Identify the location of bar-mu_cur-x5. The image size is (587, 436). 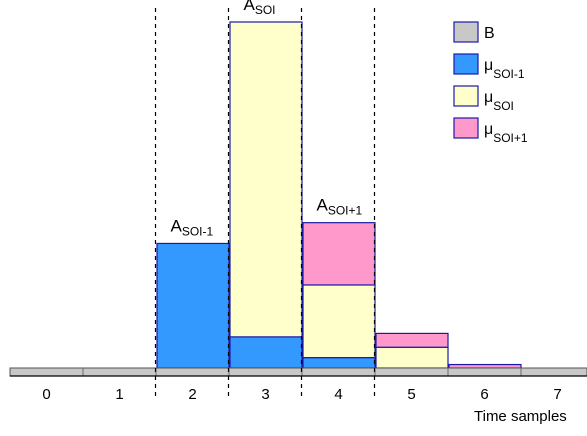
(412, 357).